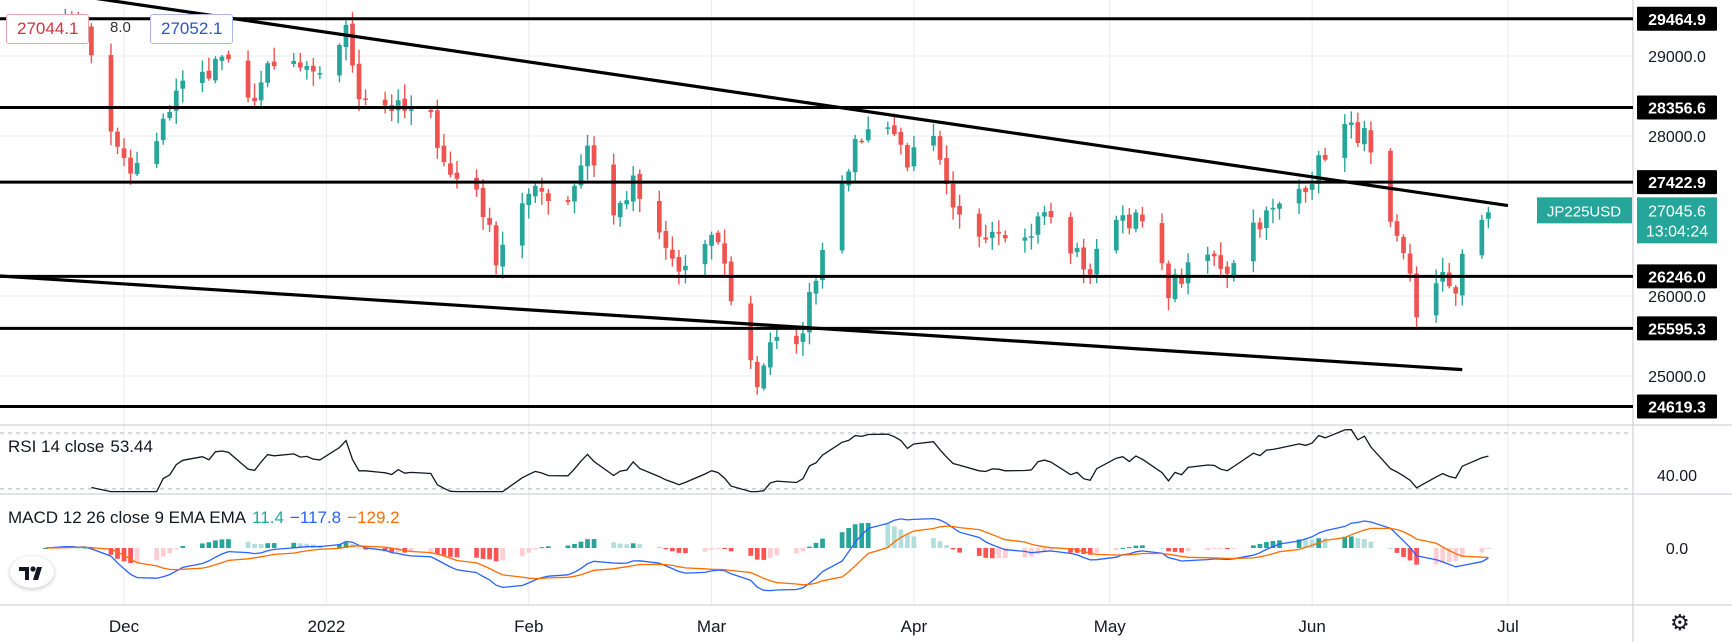 The image size is (1732, 642). I want to click on level-price-tag, so click(1677, 18).